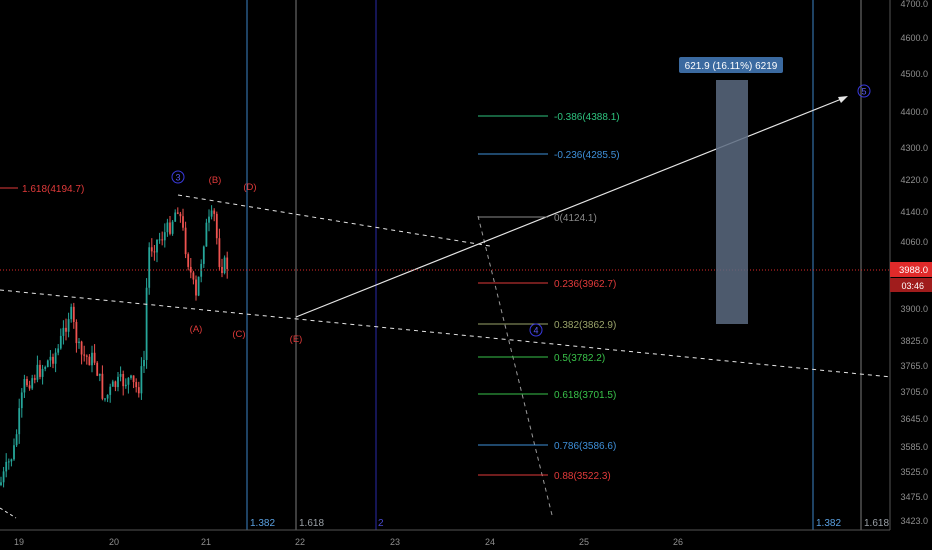 The image size is (932, 550). What do you see at coordinates (582, 476) in the screenshot?
I see `fib-level-label: 0.88(3522.3)` at bounding box center [582, 476].